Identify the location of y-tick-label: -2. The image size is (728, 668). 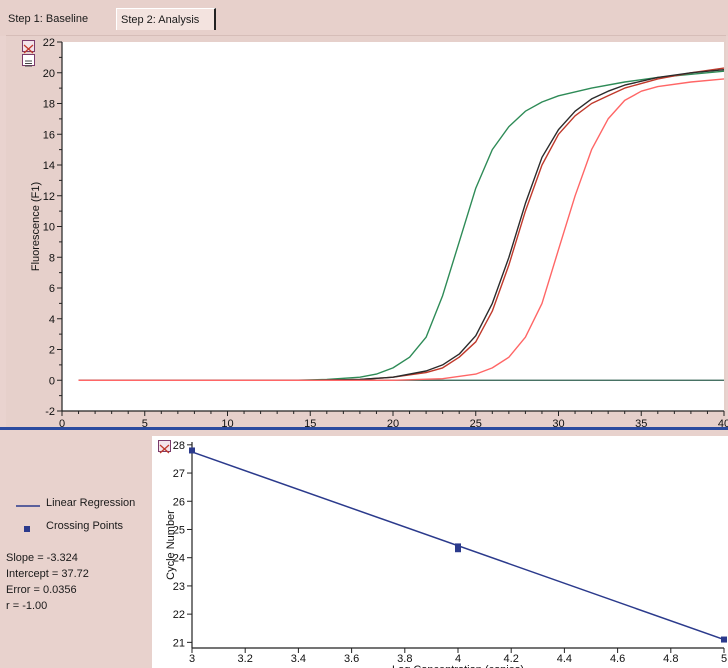
(50, 412).